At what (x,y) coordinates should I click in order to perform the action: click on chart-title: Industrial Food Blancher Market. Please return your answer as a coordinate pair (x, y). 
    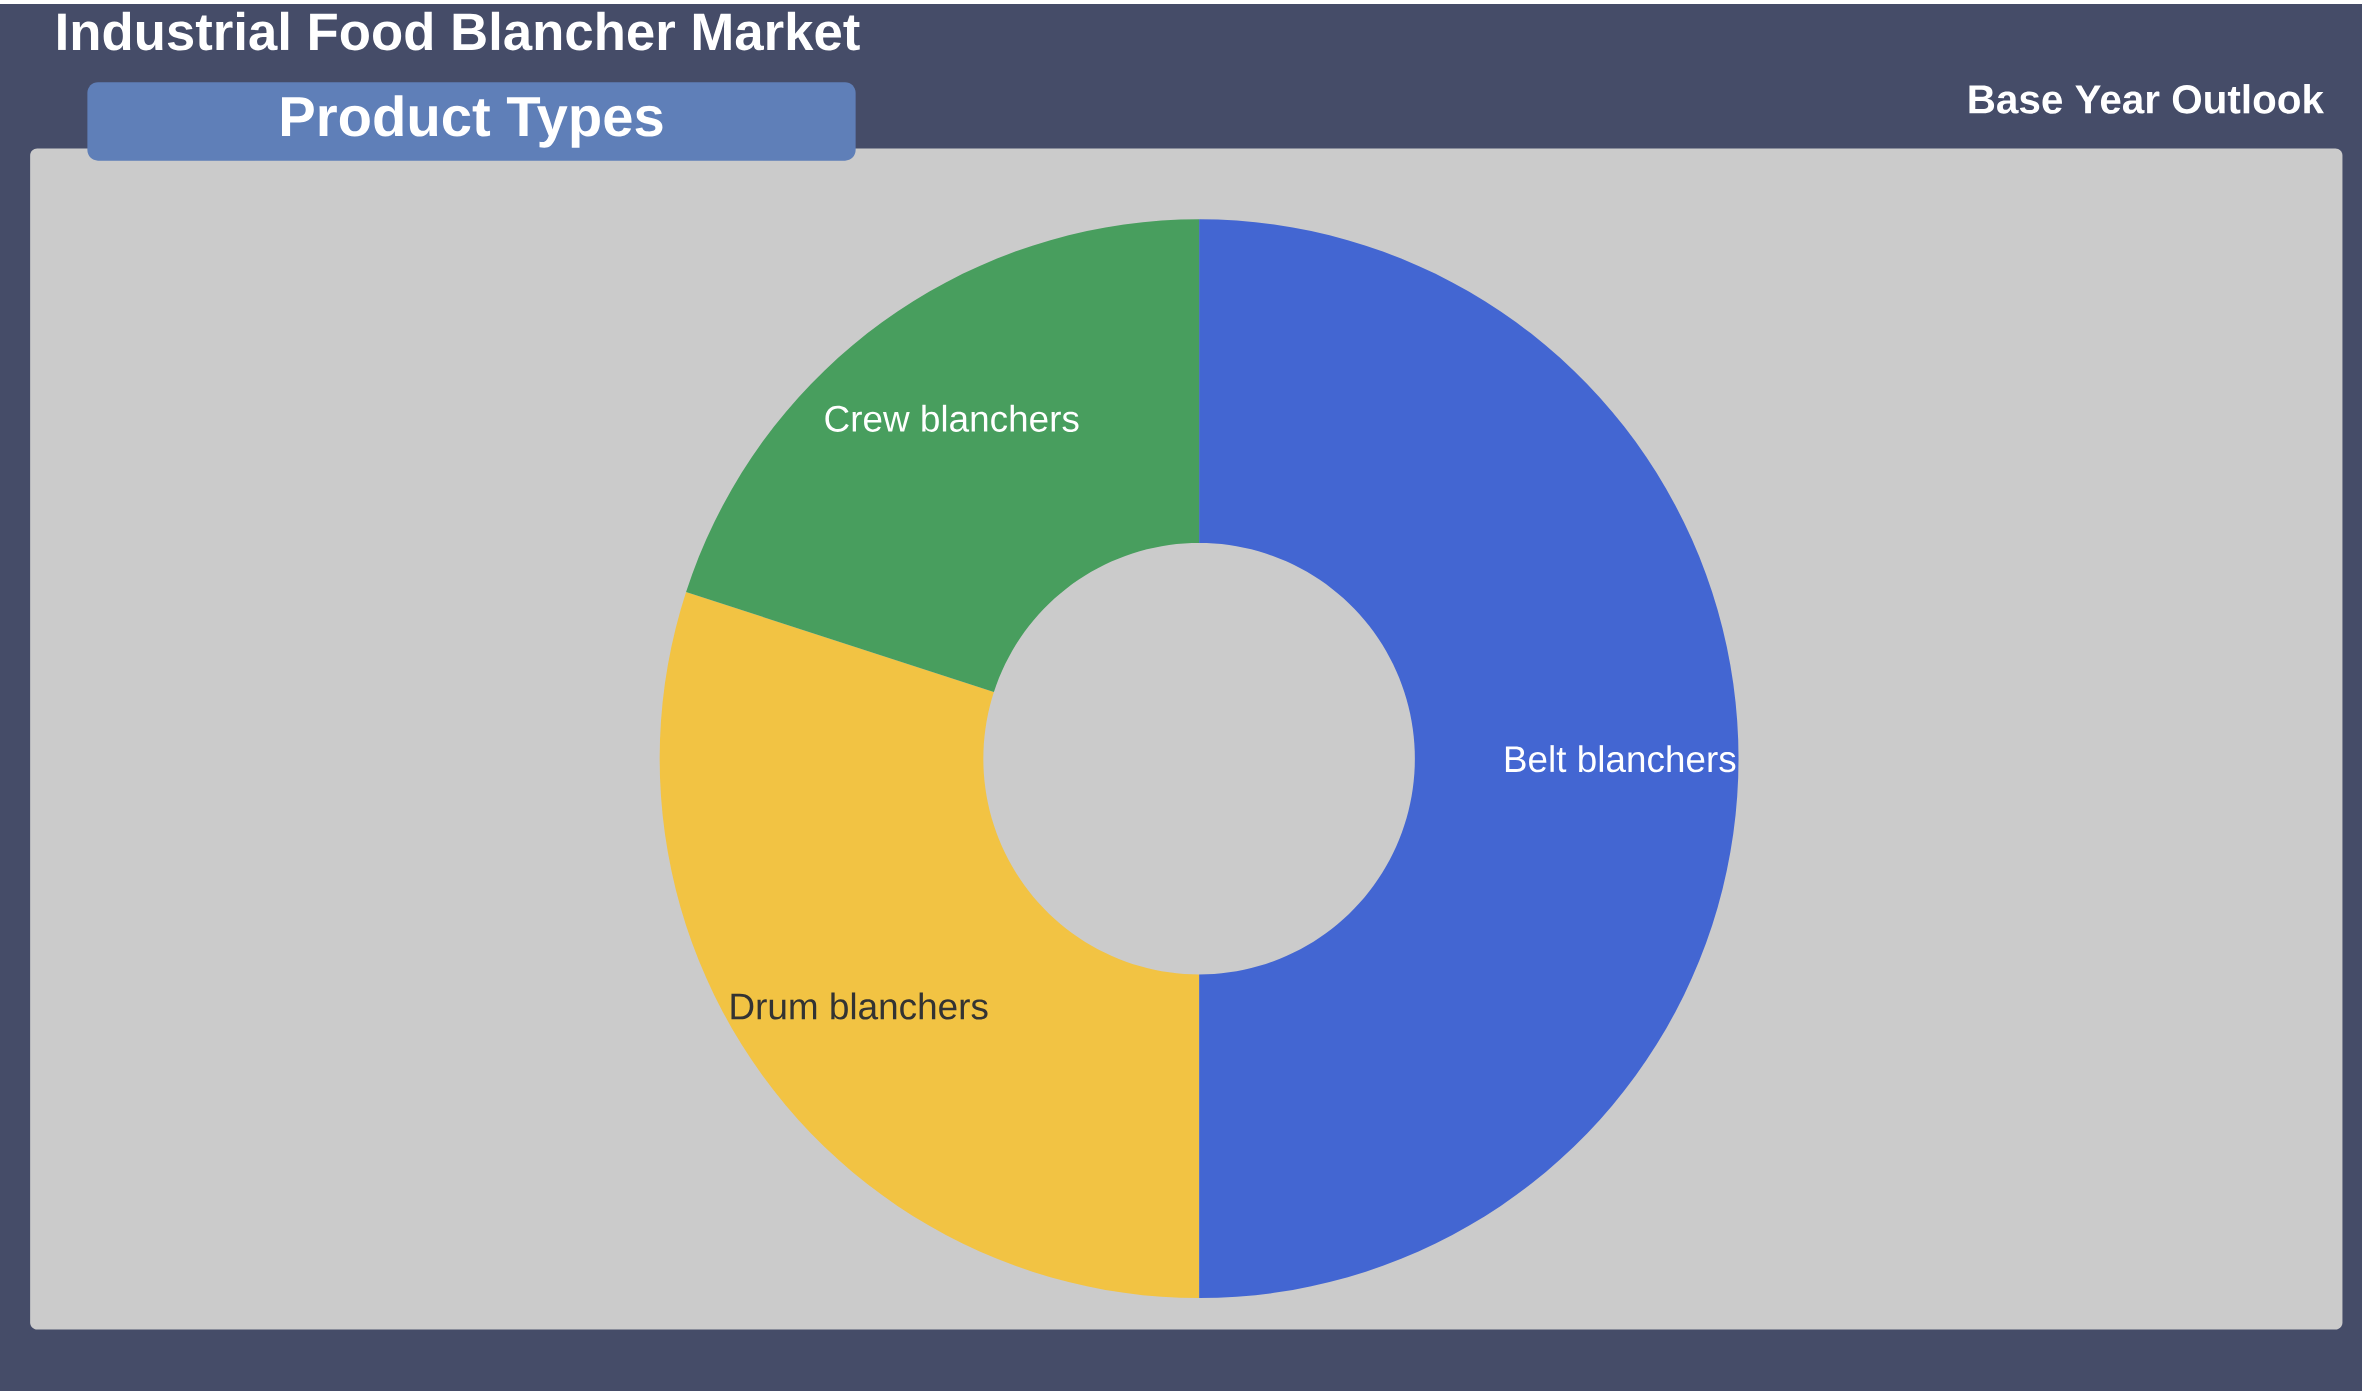
    Looking at the image, I should click on (459, 31).